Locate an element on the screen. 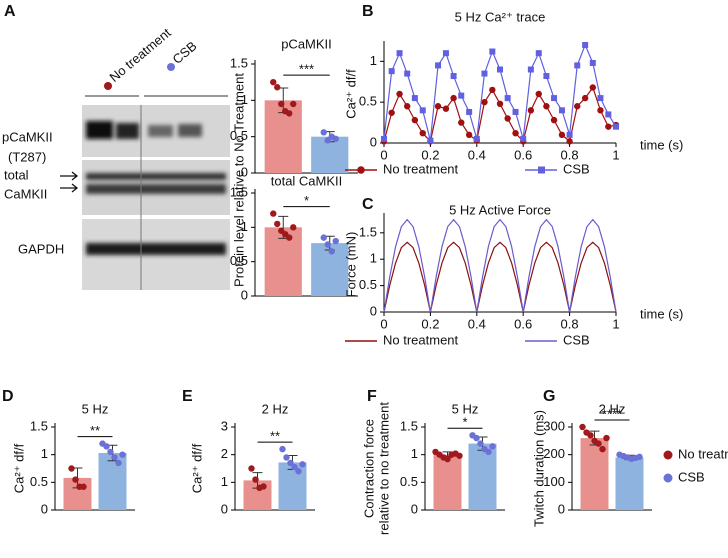 The height and width of the screenshot is (558, 728). lane-label: No treatment is located at coordinates (140, 55).